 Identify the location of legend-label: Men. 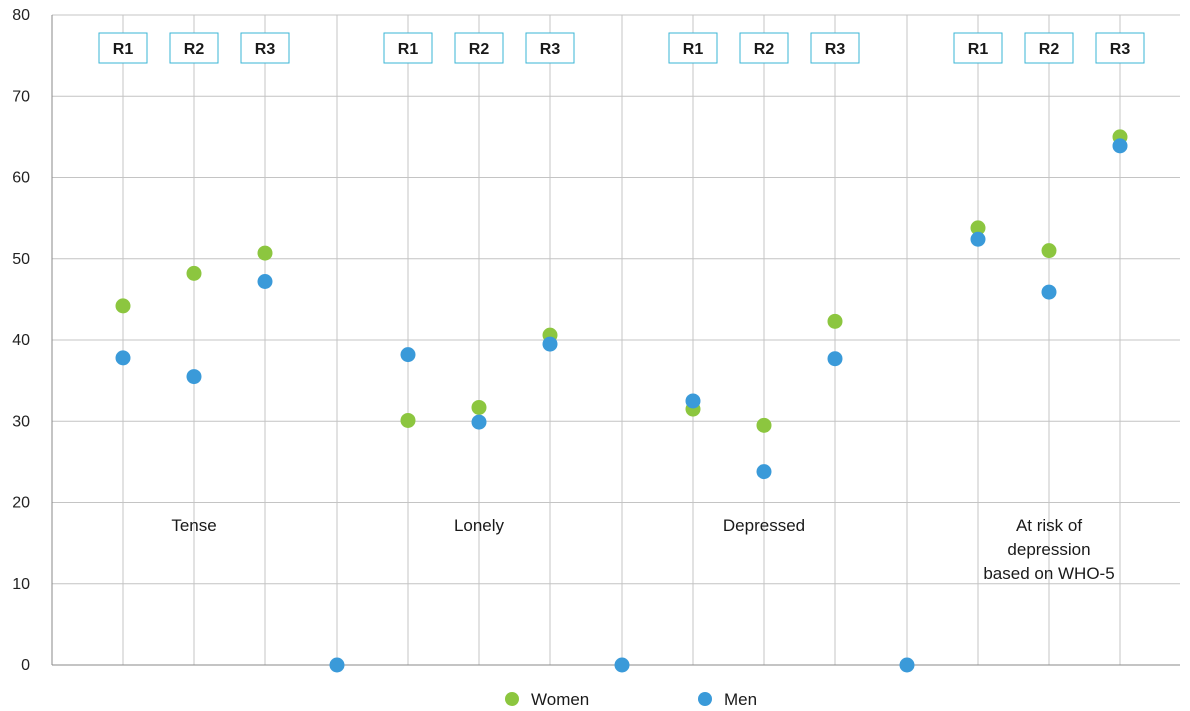
(740, 699).